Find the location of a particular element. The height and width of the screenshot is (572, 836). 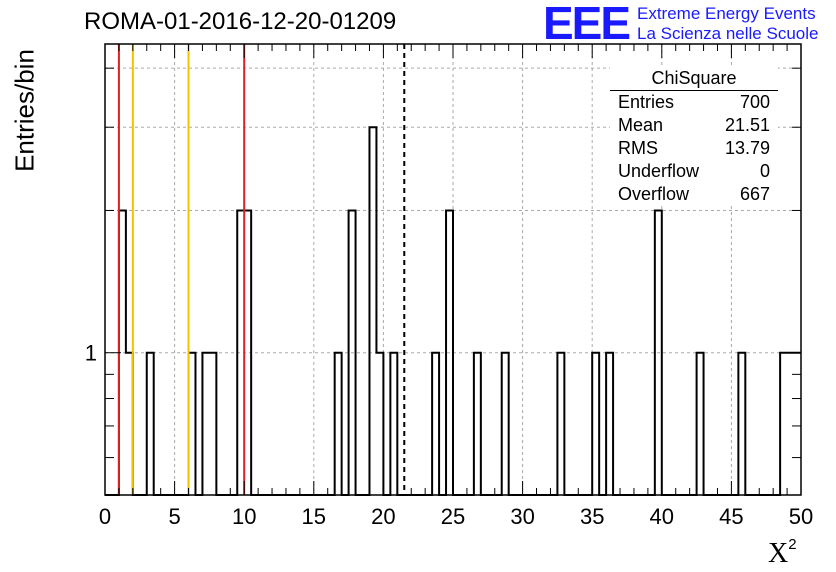

stats-value: 13.79 is located at coordinates (747, 148).